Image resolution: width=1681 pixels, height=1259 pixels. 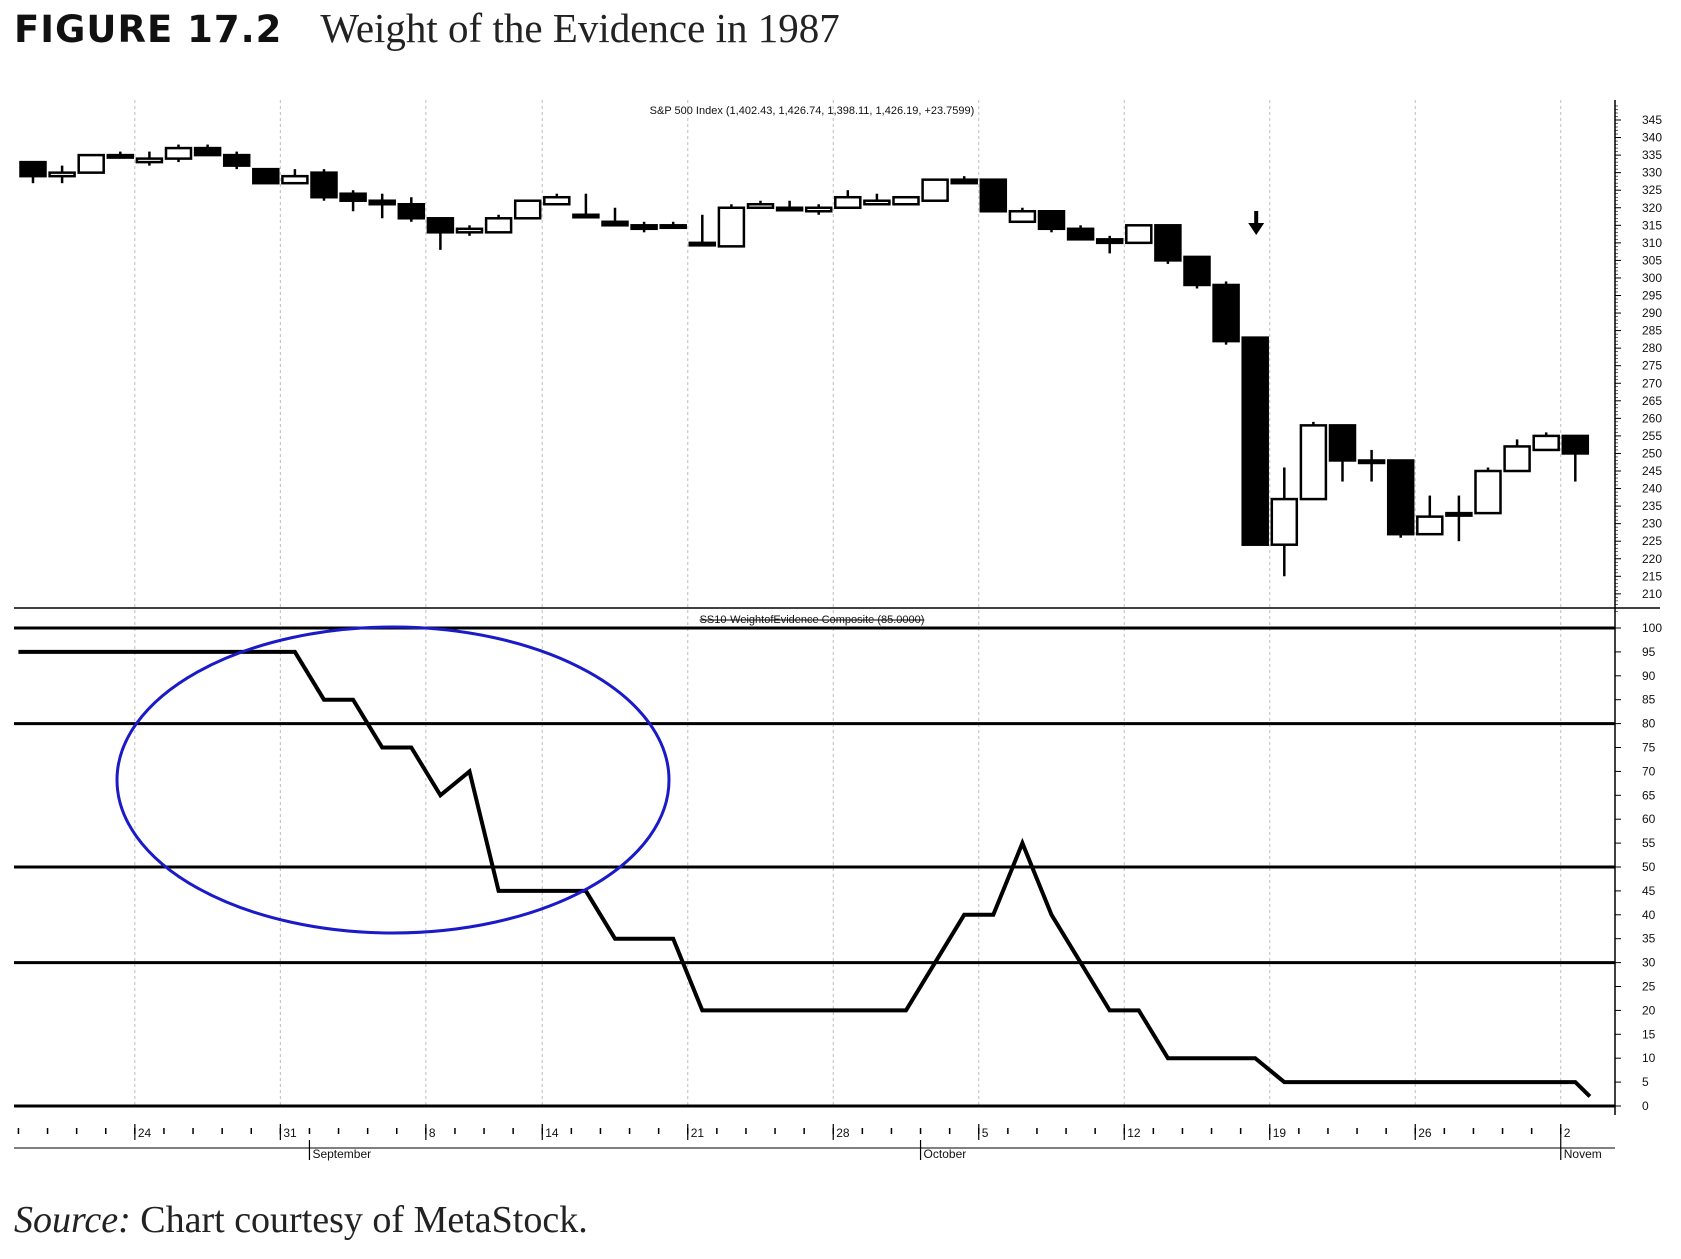 What do you see at coordinates (1652, 383) in the screenshot?
I see `price-tick-label: 270` at bounding box center [1652, 383].